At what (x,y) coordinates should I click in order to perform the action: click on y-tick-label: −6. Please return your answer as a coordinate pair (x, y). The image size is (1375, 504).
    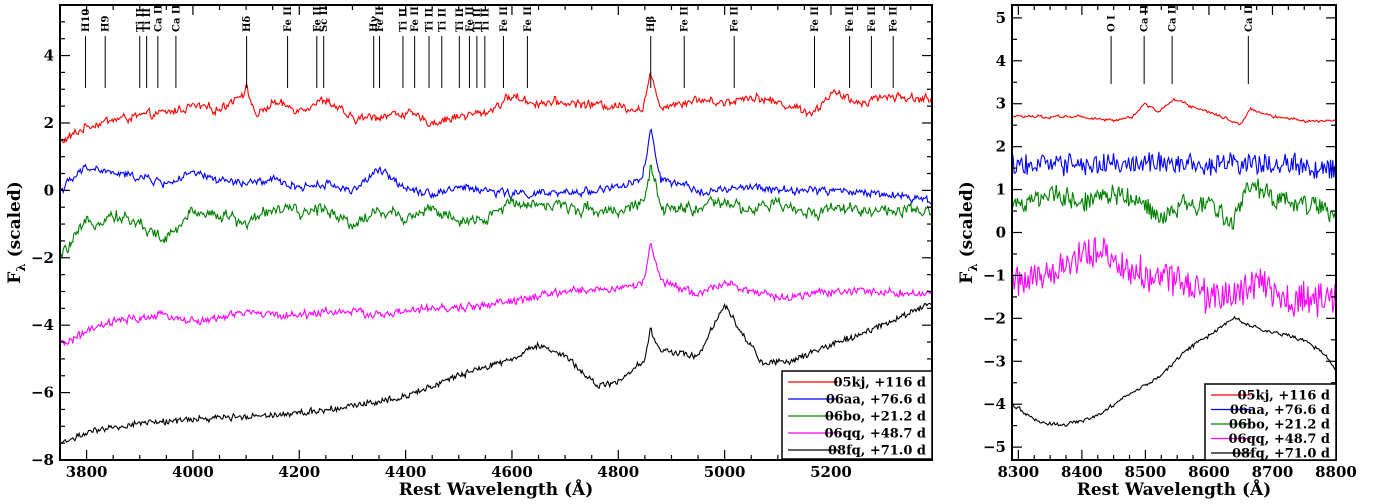
    Looking at the image, I should click on (42, 393).